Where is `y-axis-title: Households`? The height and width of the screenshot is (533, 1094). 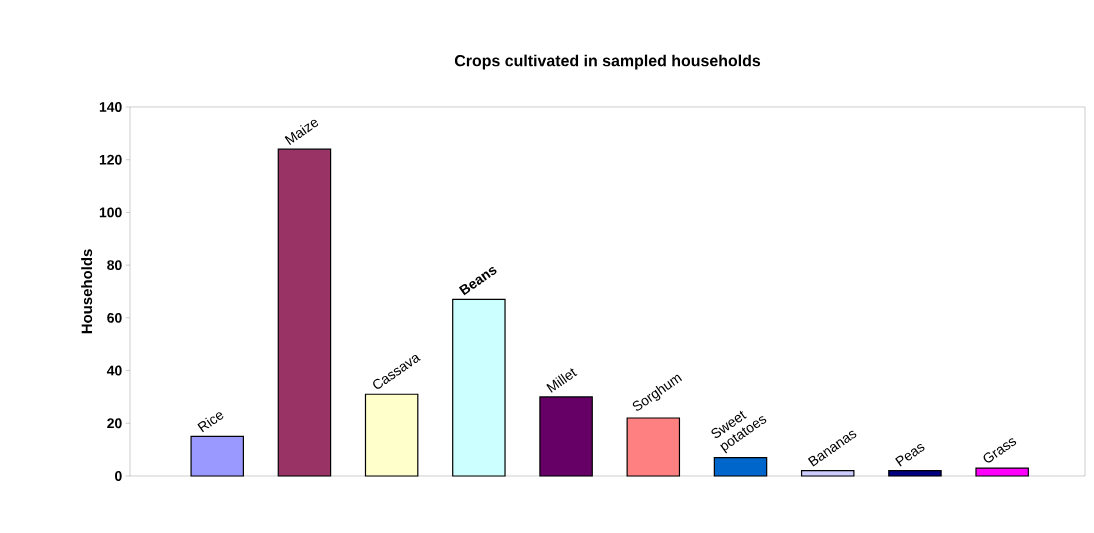
y-axis-title: Households is located at coordinates (87, 291).